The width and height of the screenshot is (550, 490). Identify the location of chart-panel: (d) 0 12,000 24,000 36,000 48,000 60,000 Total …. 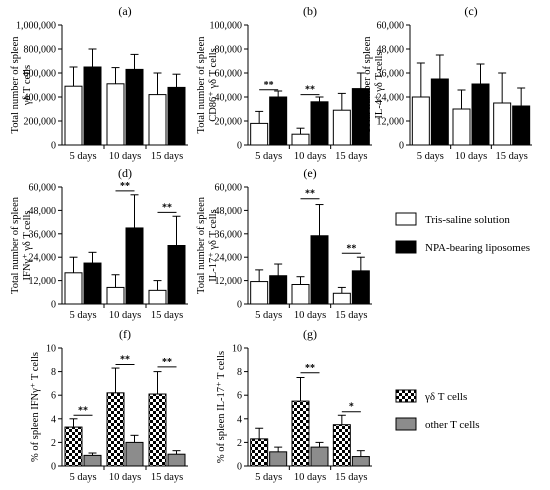
(99, 243).